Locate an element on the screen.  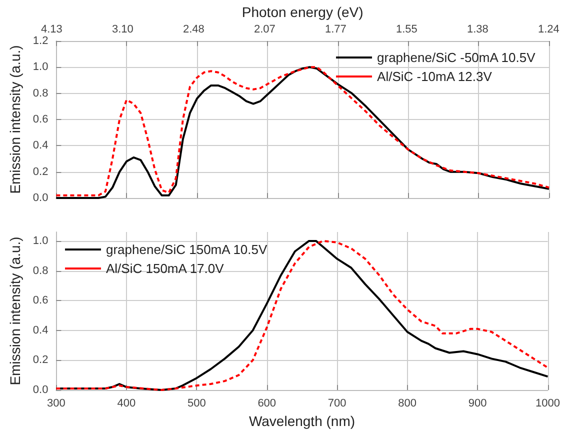
text: 2.07 is located at coordinates (265, 30).